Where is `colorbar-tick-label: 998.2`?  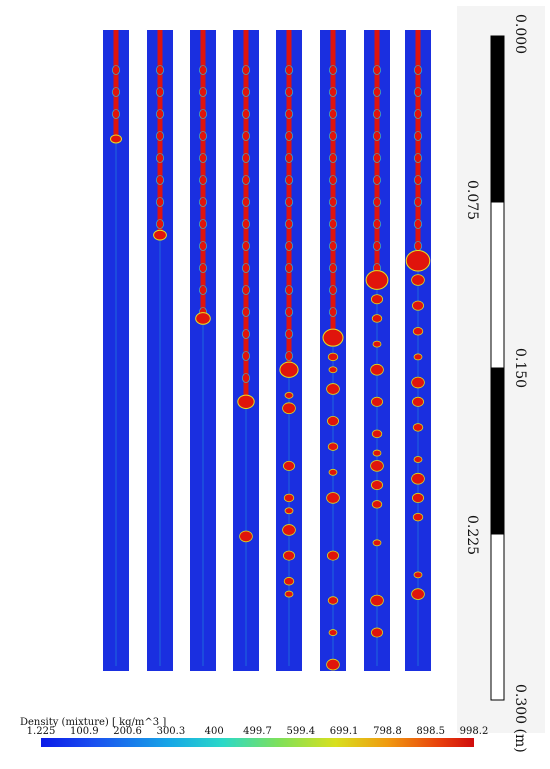 colorbar-tick-label: 998.2 is located at coordinates (474, 731).